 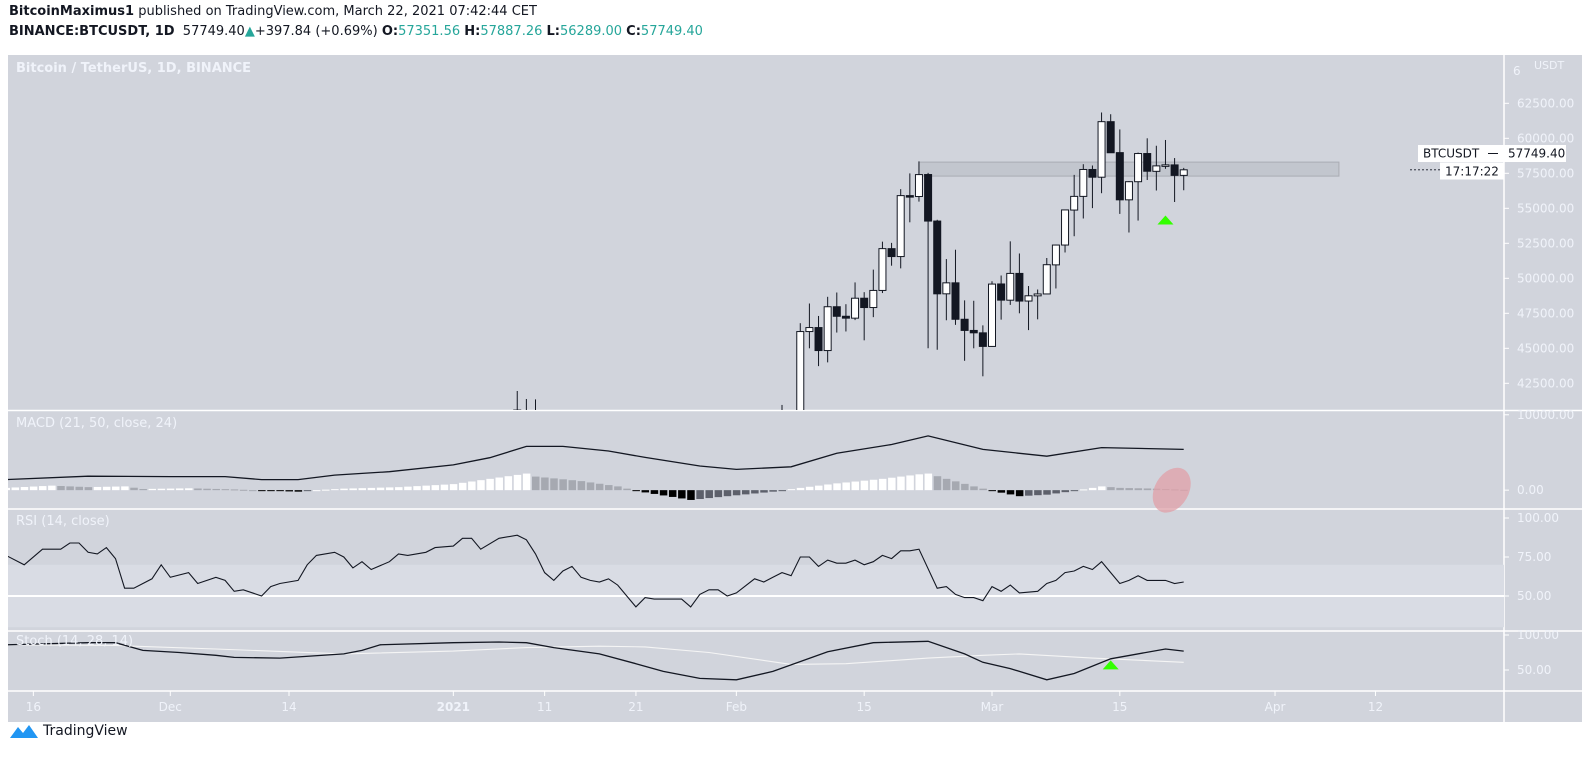 I want to click on footer-brand: TradingView, so click(x=85, y=731).